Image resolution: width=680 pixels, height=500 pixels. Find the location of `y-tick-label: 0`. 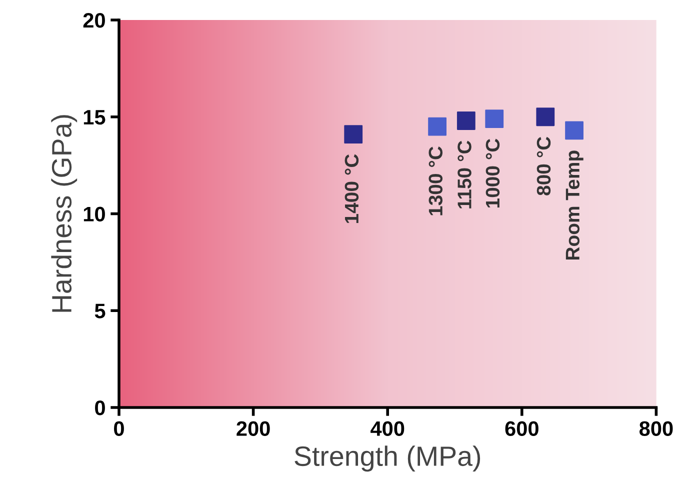

y-tick-label: 0 is located at coordinates (100, 408).